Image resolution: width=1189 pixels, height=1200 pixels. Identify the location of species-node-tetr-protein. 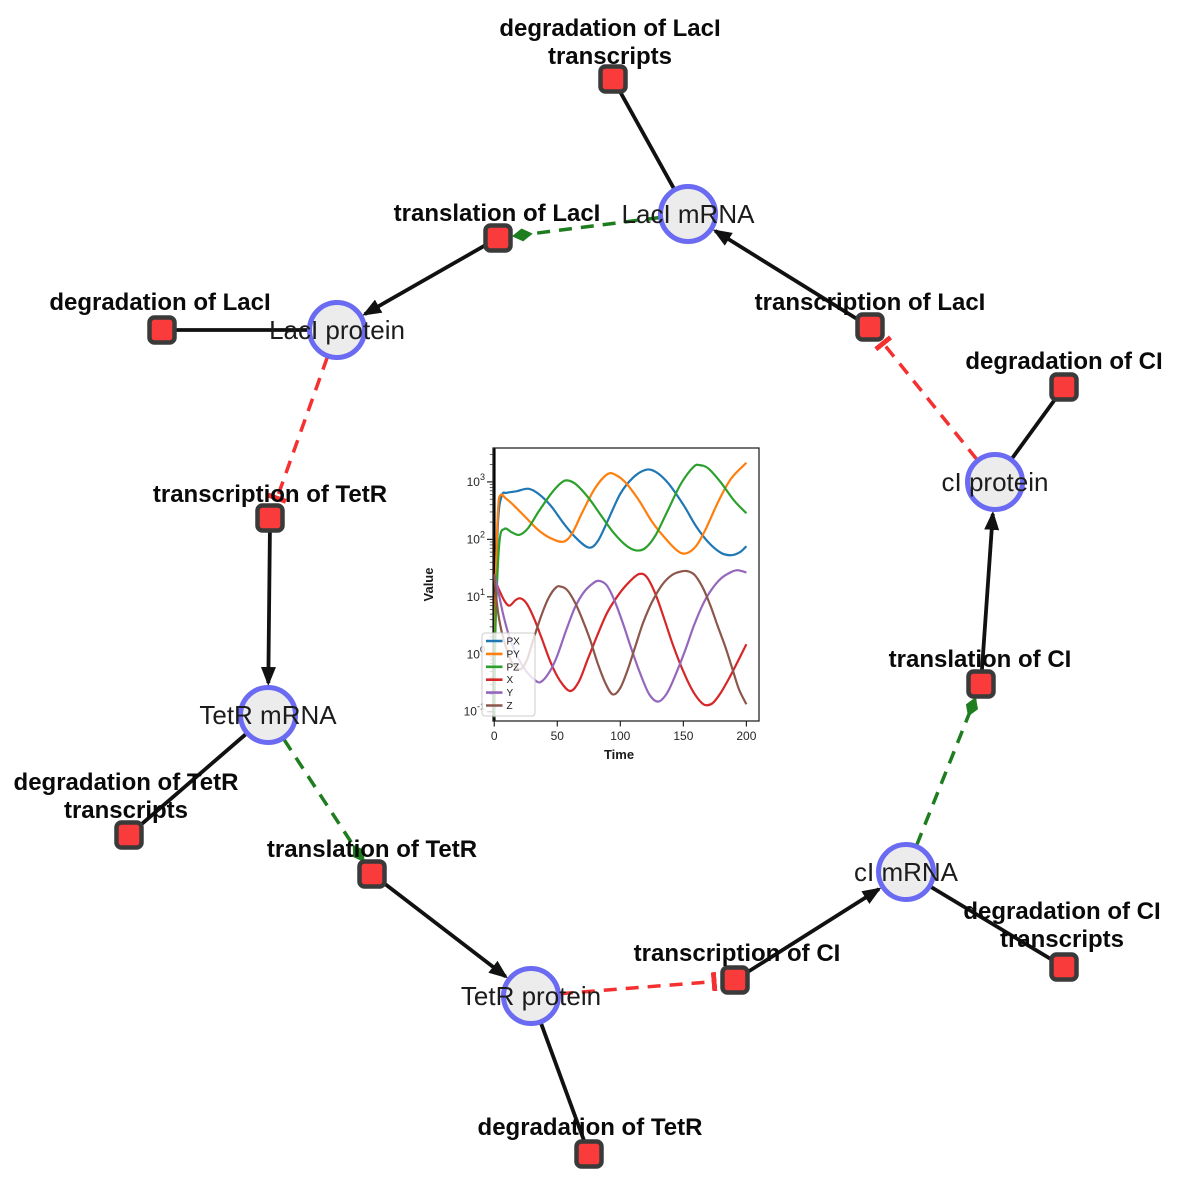
(531, 996).